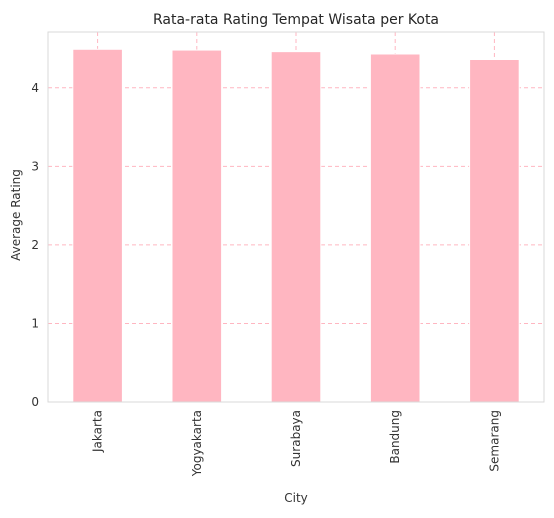 The height and width of the screenshot is (518, 554). What do you see at coordinates (35, 323) in the screenshot?
I see `y-tick-label: 1` at bounding box center [35, 323].